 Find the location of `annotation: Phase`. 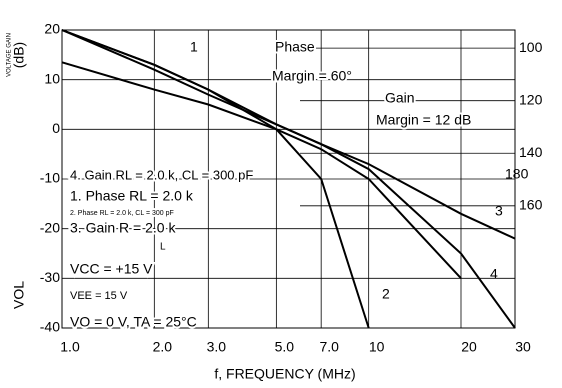

annotation: Phase is located at coordinates (295, 47).